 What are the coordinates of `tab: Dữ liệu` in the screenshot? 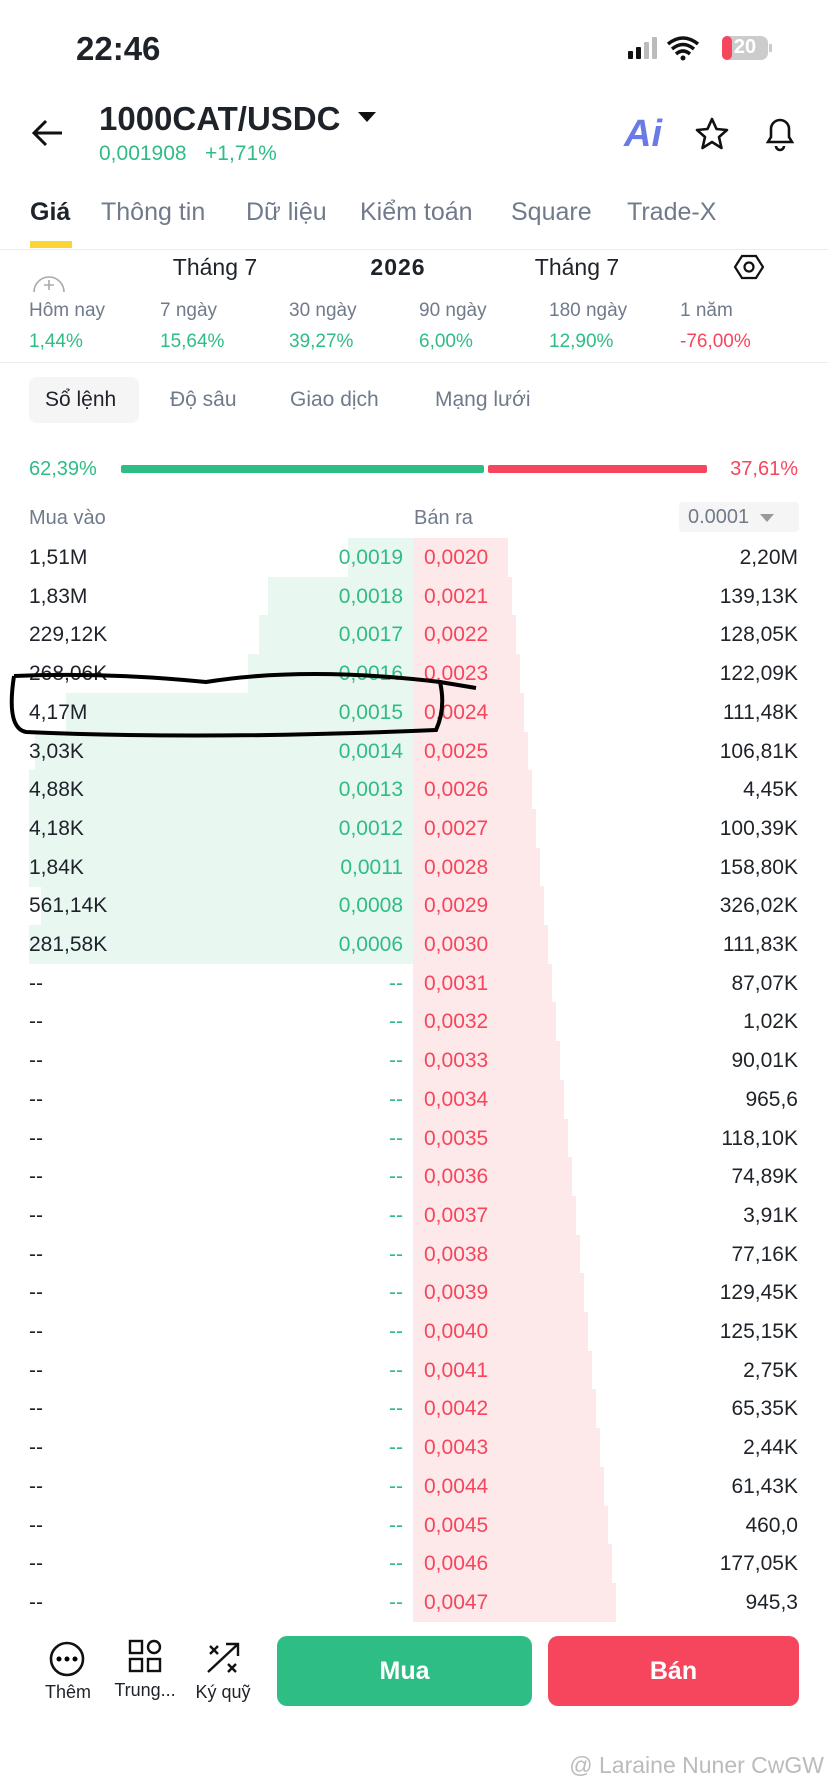 It's located at (286, 212).